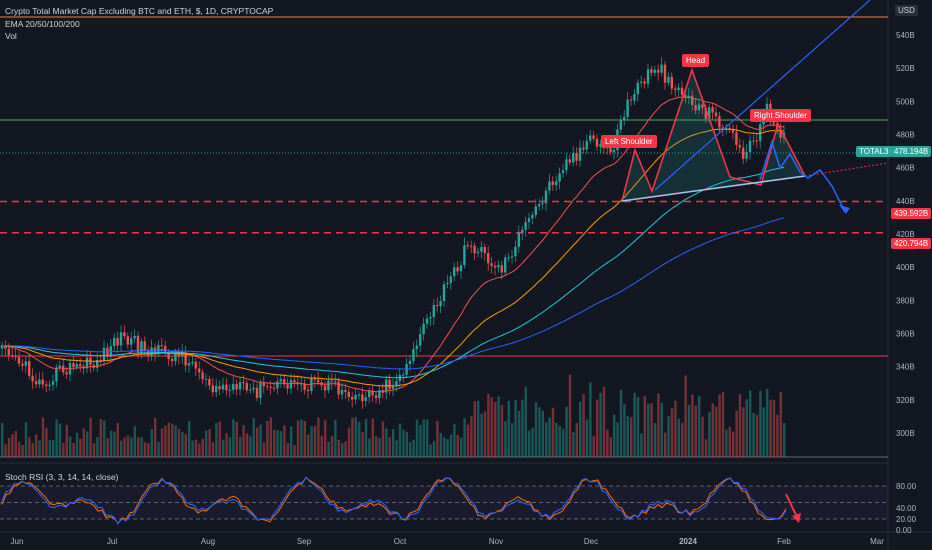  What do you see at coordinates (496, 541) in the screenshot?
I see `x-tick-label: Nov` at bounding box center [496, 541].